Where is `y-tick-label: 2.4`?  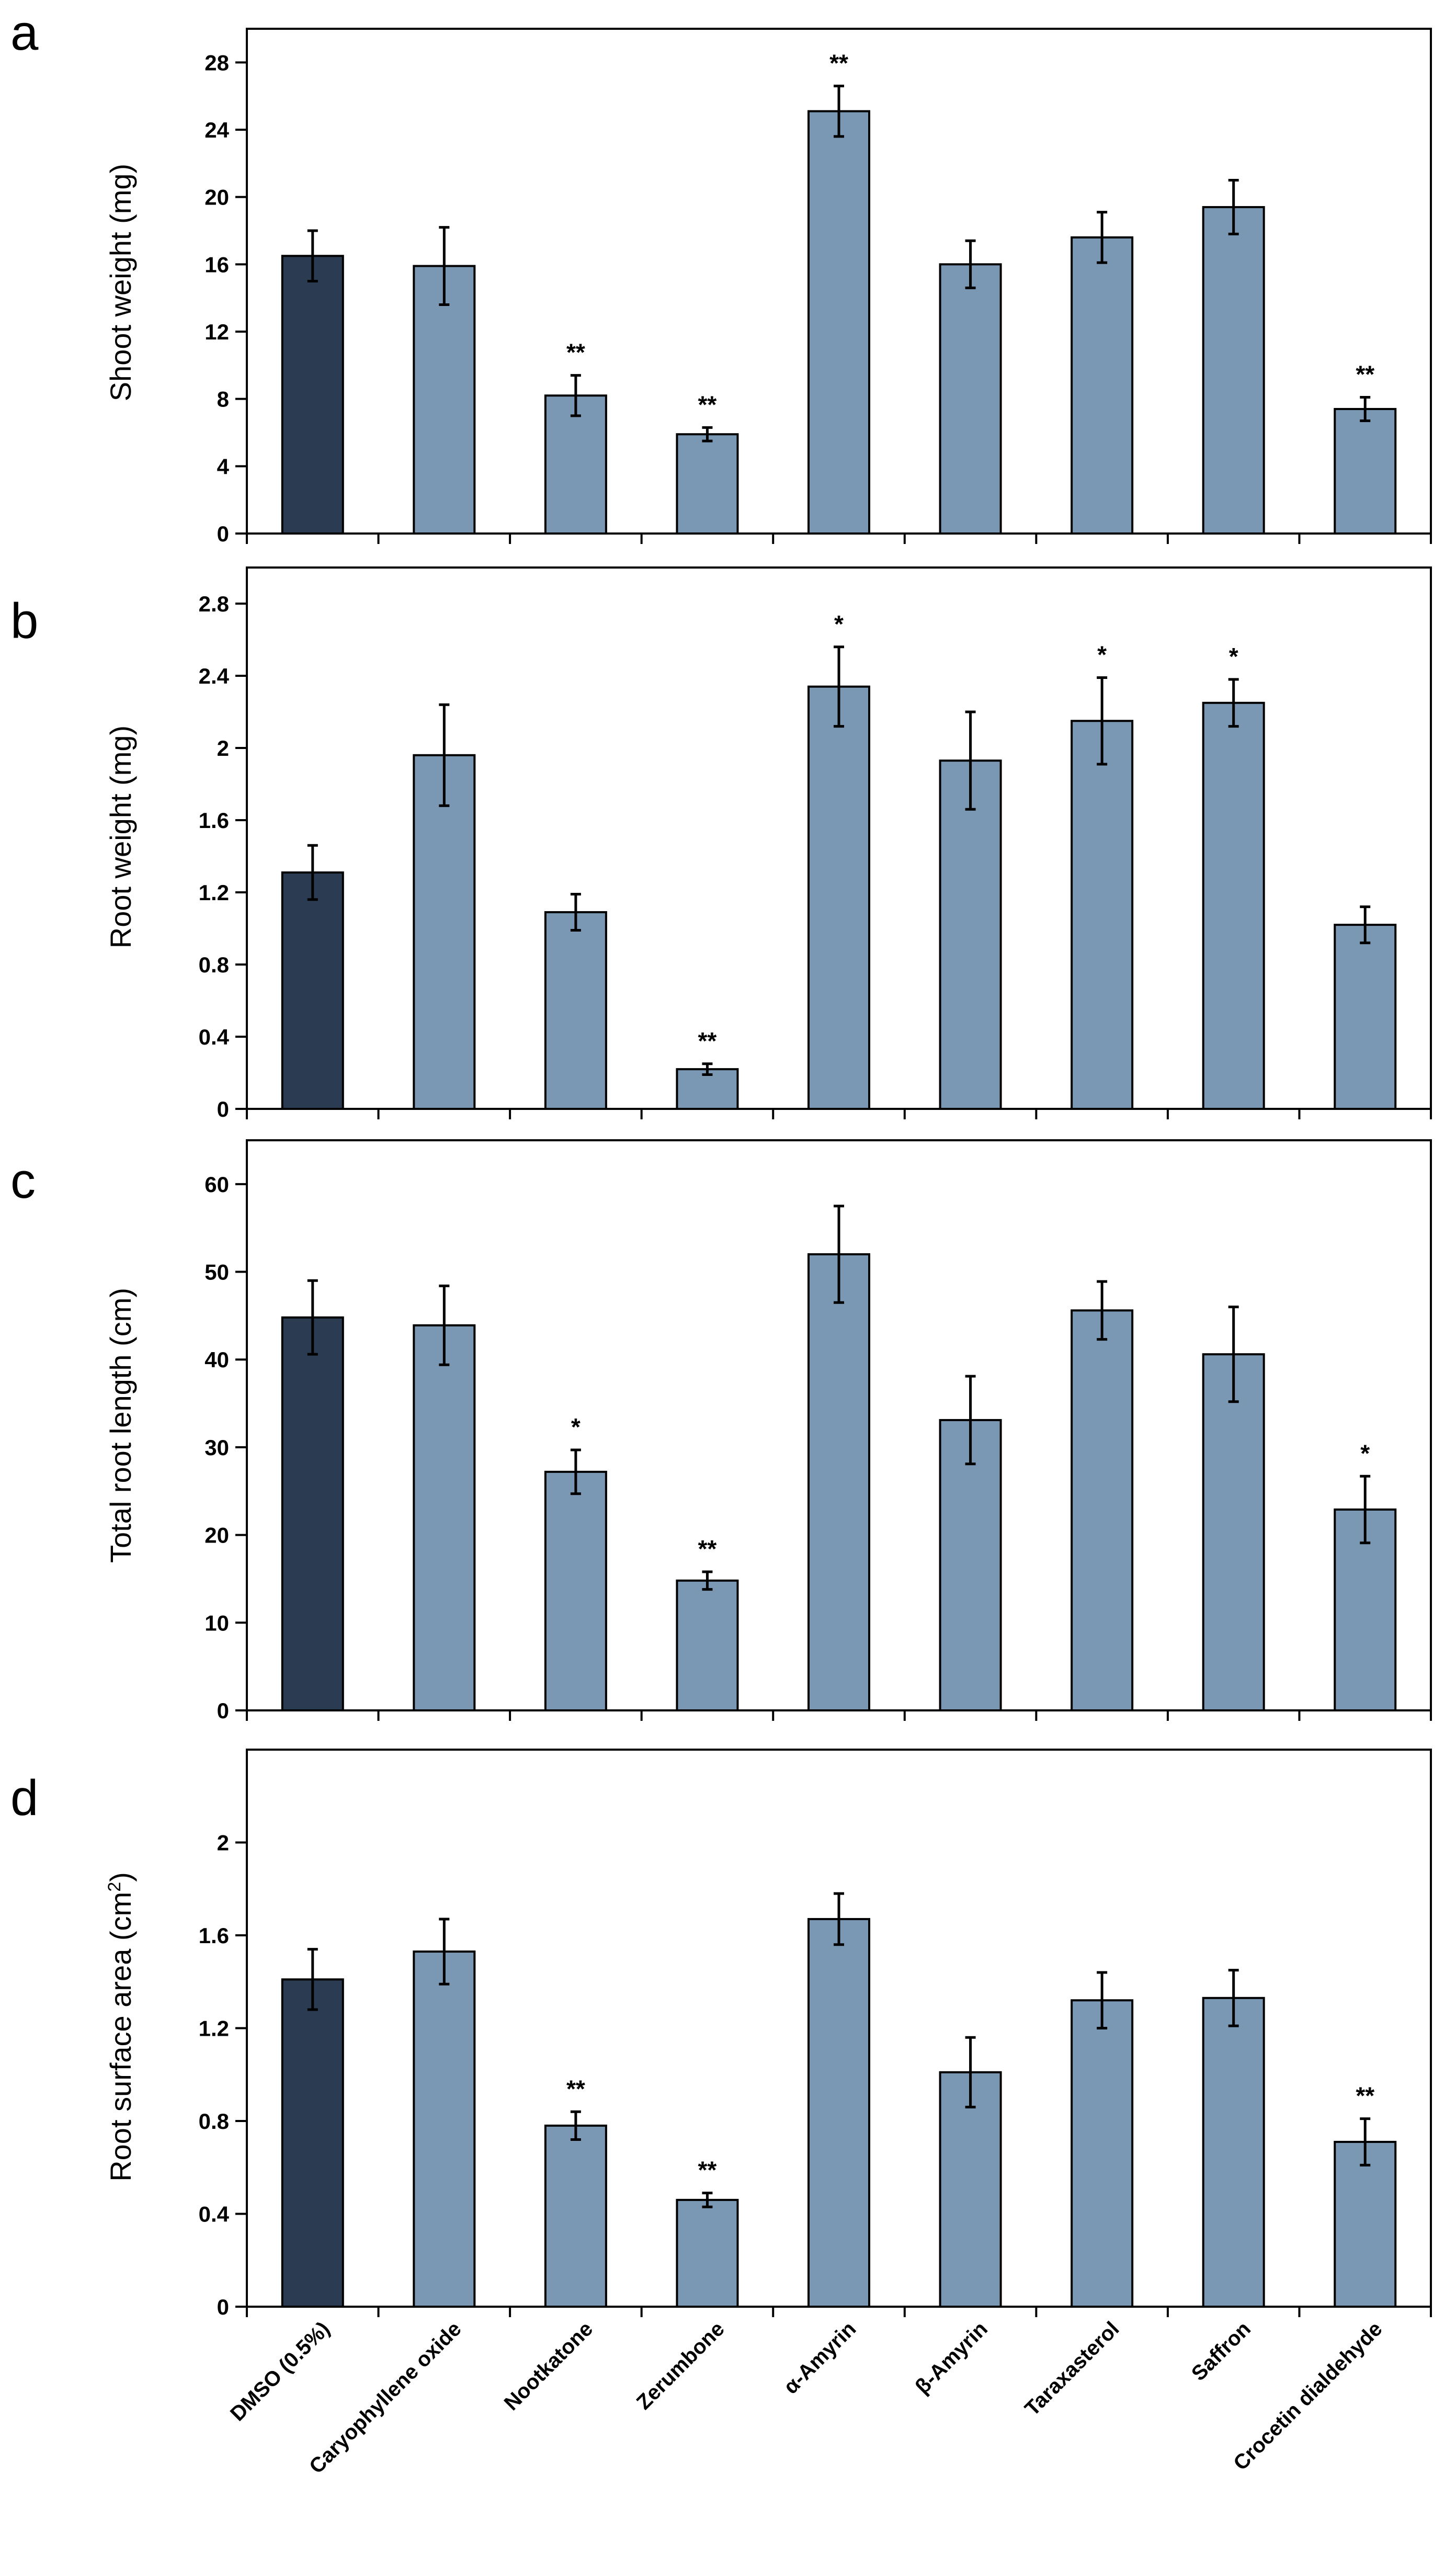
y-tick-label: 2.4 is located at coordinates (214, 676).